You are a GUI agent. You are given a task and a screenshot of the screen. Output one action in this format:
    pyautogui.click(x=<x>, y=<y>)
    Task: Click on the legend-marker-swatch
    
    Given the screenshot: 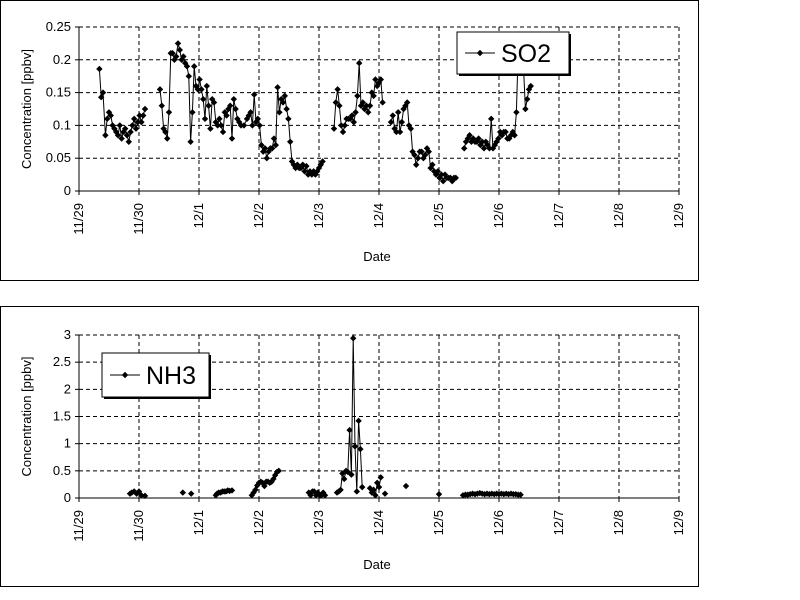 What is the action you would take?
    pyautogui.click(x=480, y=53)
    